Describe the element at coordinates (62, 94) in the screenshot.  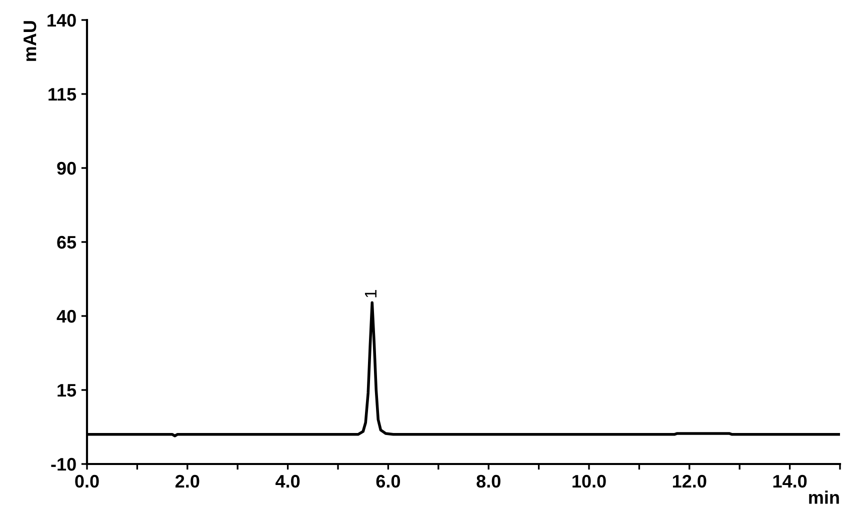
I see `y-tick-label: 115` at that location.